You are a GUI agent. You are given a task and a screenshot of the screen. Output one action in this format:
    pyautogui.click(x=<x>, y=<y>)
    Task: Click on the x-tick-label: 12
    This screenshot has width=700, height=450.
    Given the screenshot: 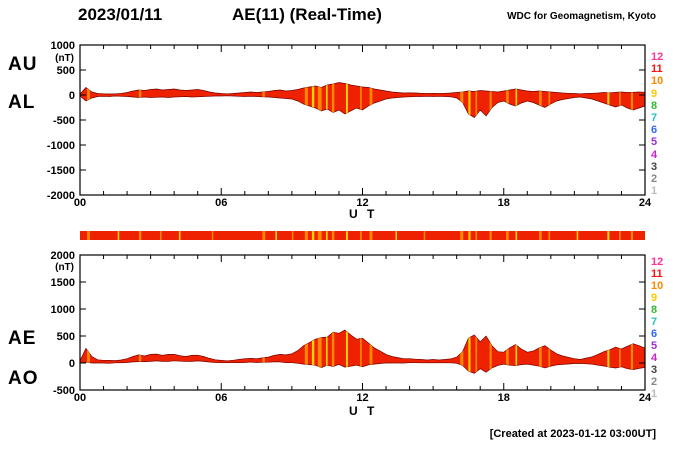 What is the action you would take?
    pyautogui.click(x=362, y=398)
    